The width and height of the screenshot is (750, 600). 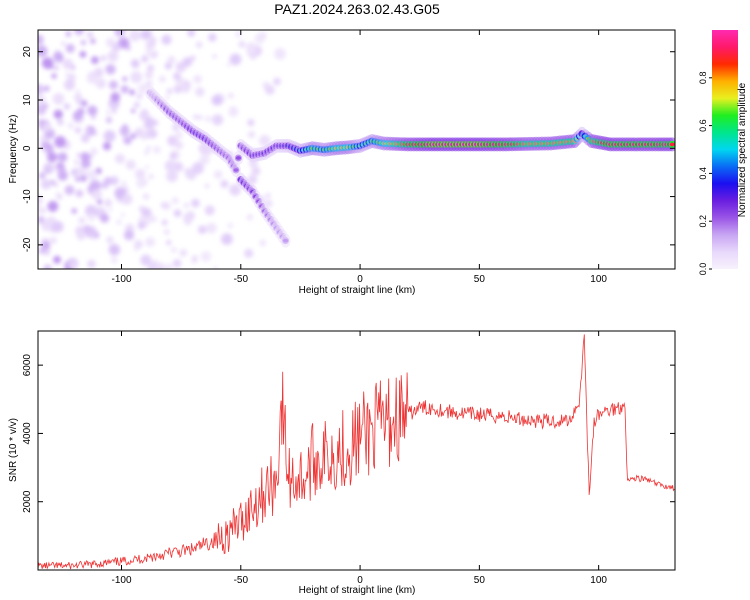 I want to click on colorbar-label: Normalized spectral amplitude, so click(x=742, y=149).